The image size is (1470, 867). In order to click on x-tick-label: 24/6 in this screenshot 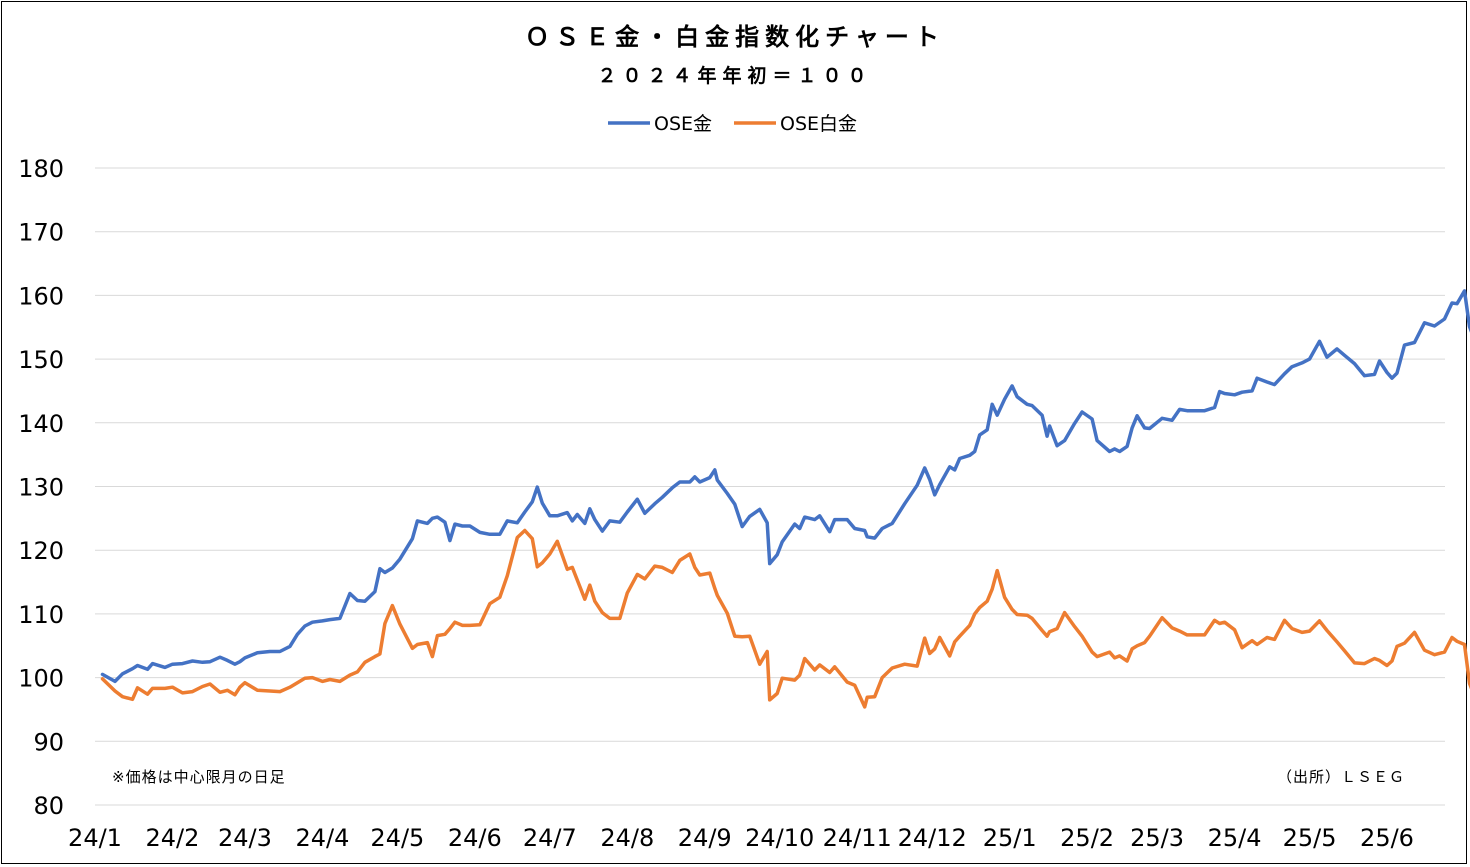, I will do `click(475, 838)`.